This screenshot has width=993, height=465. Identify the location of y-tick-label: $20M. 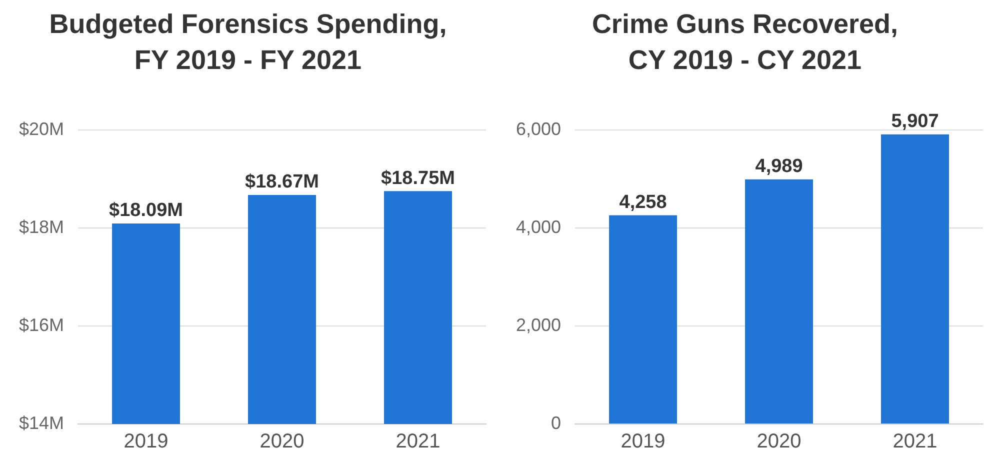
(41, 128).